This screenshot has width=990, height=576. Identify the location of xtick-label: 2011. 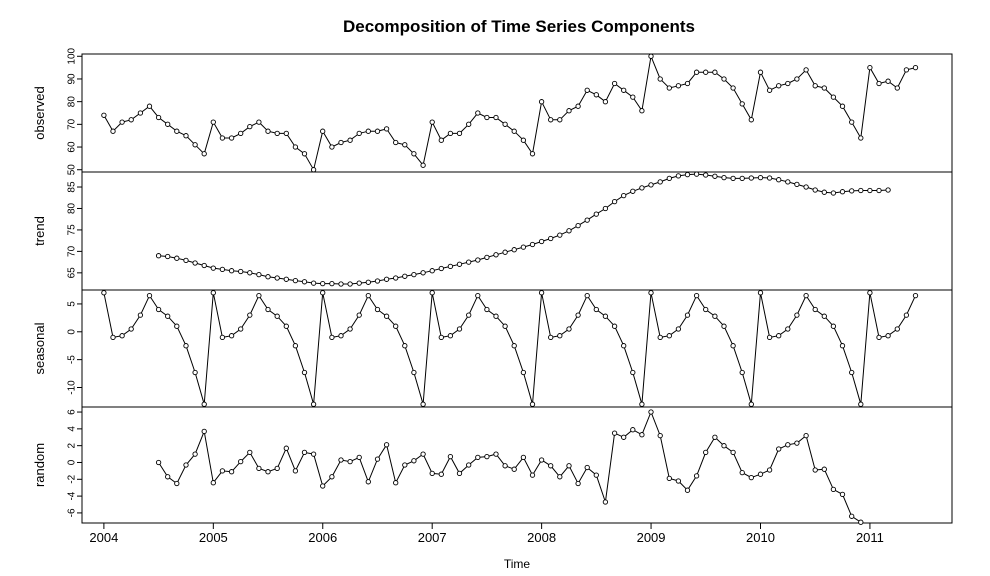
(870, 537).